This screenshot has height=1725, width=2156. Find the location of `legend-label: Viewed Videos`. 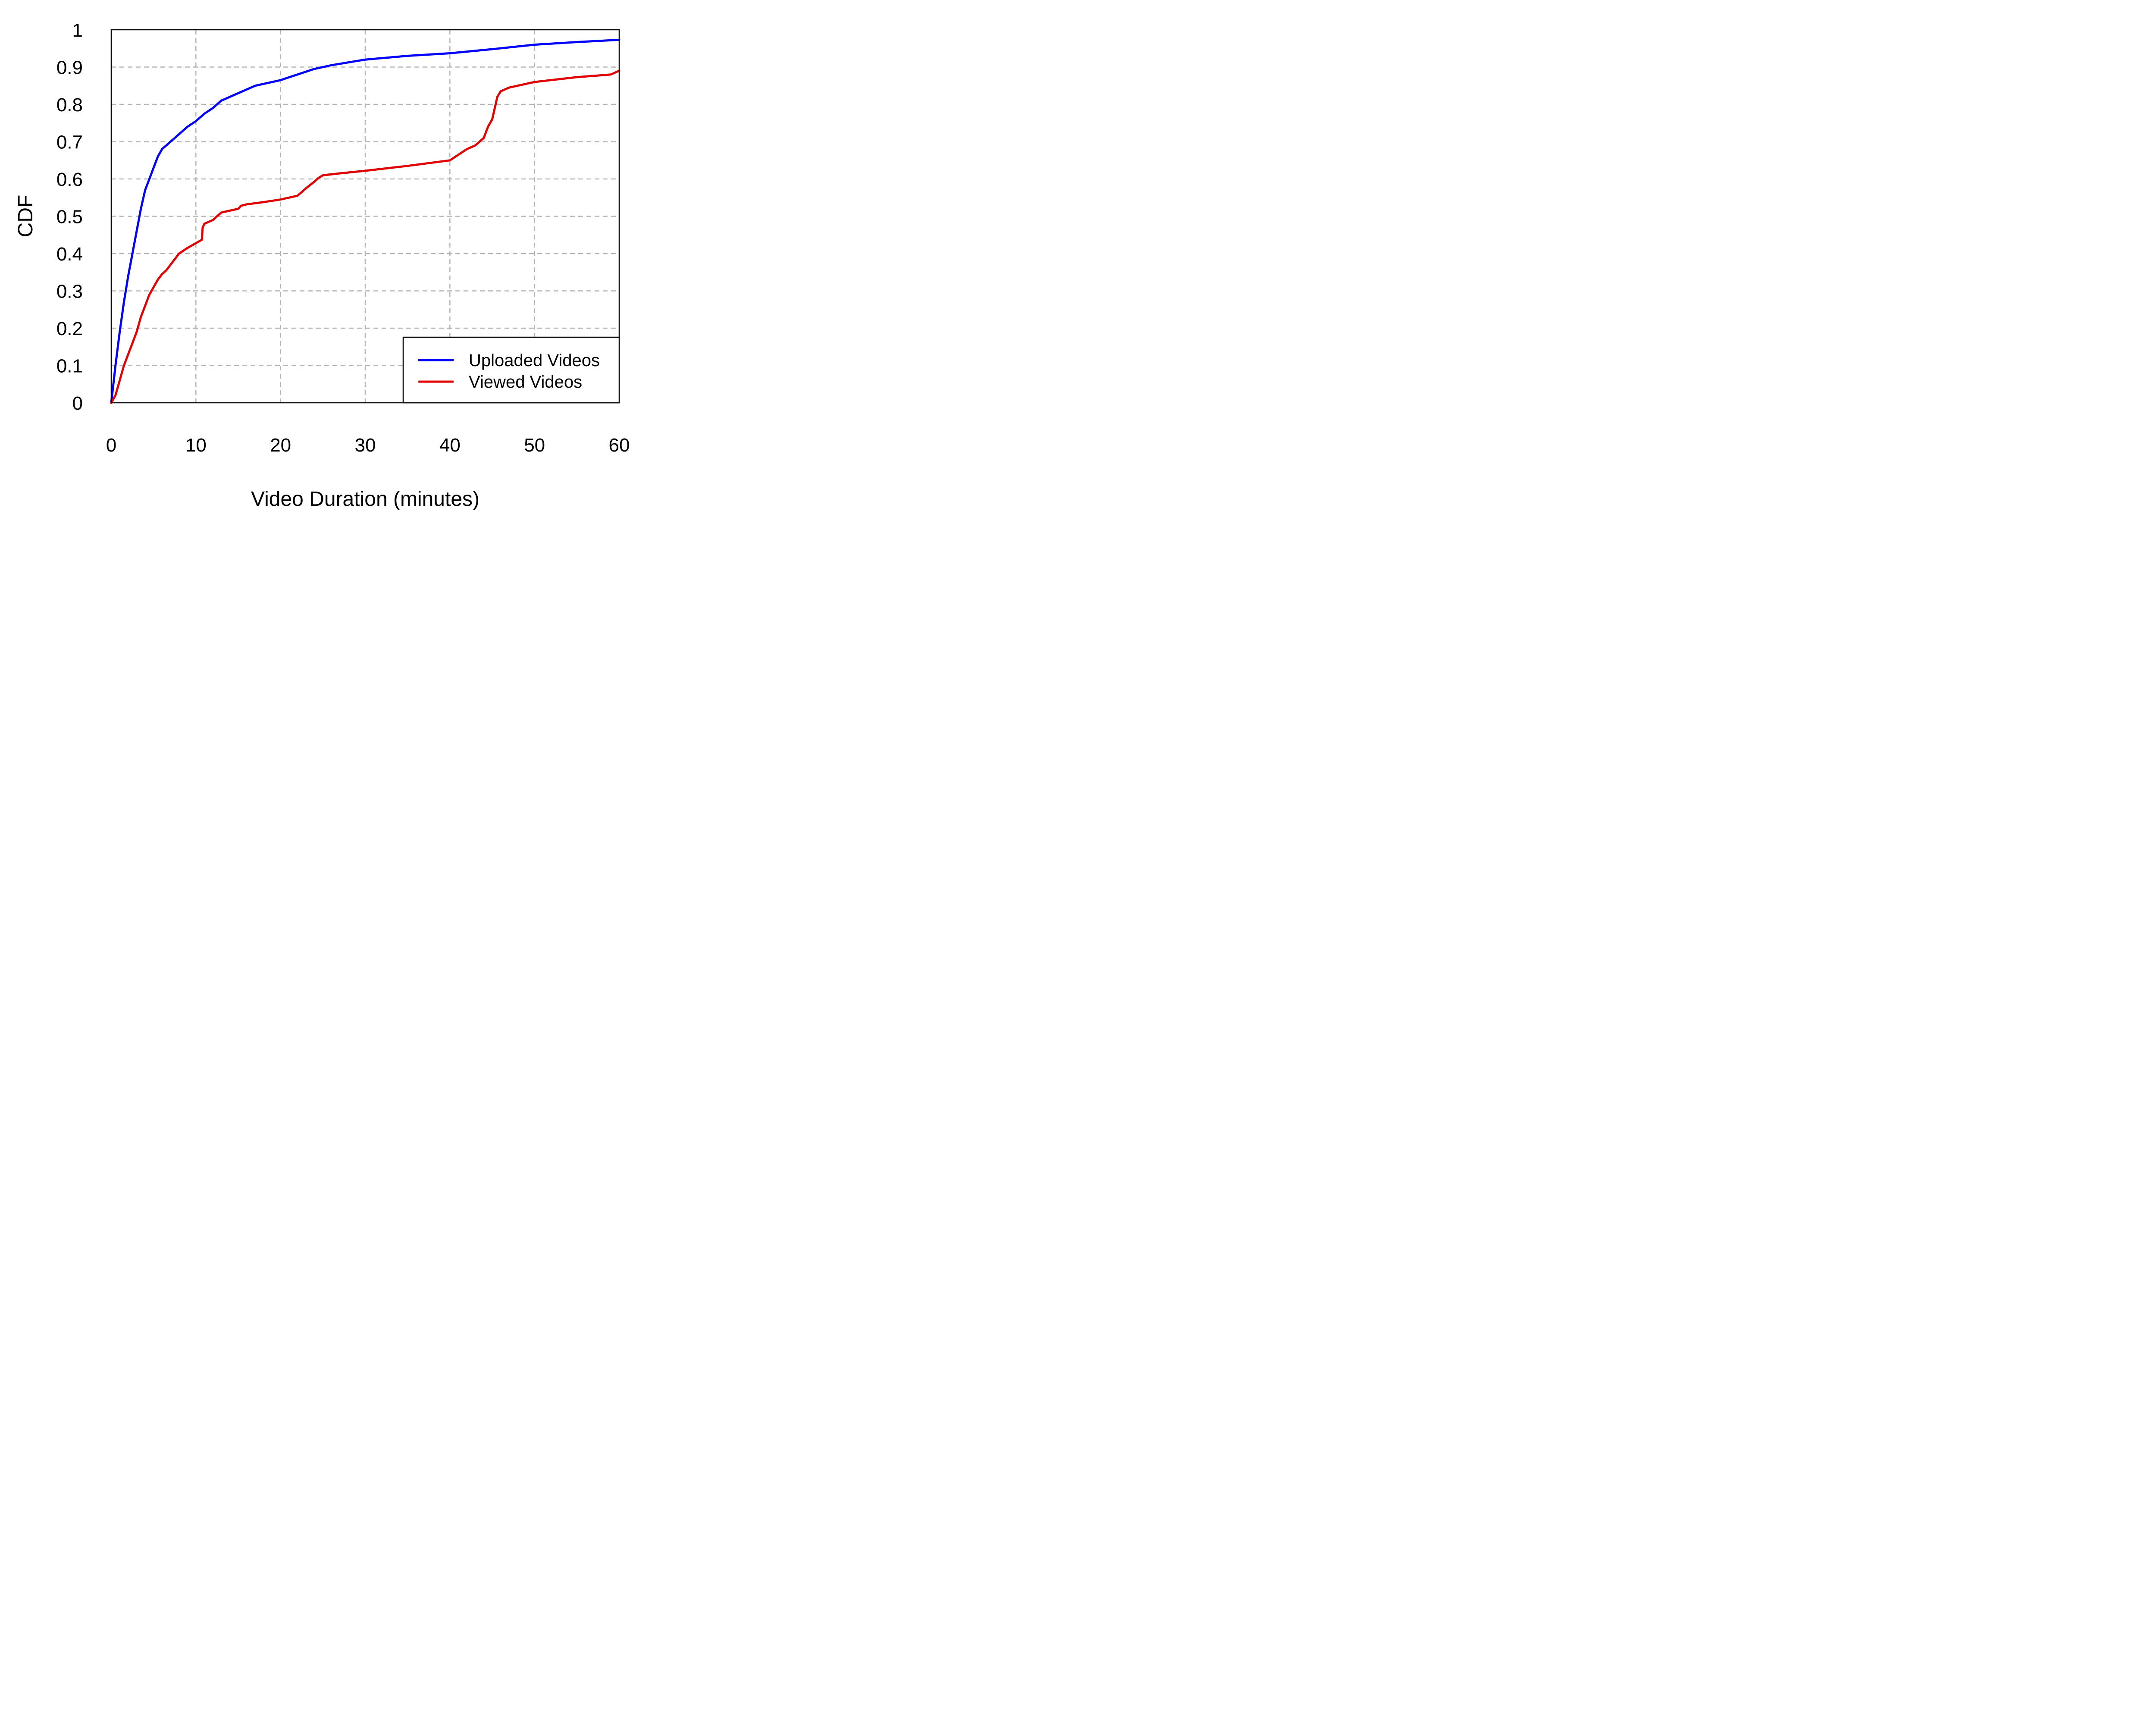

legend-label: Viewed Videos is located at coordinates (525, 383).